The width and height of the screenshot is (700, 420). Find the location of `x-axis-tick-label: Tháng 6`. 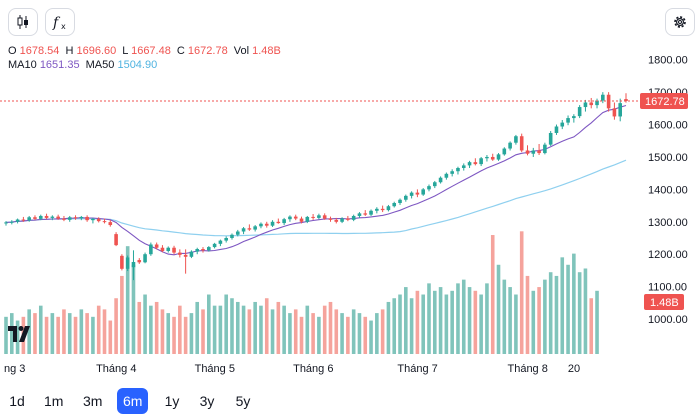

x-axis-tick-label: Tháng 6 is located at coordinates (313, 369).